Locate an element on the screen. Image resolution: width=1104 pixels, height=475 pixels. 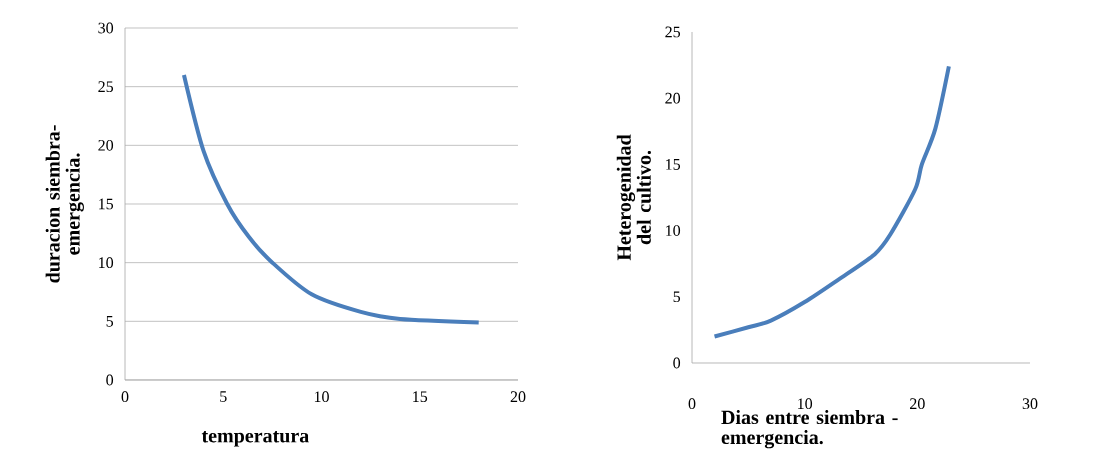
x-tick-label: 5 is located at coordinates (223, 396).